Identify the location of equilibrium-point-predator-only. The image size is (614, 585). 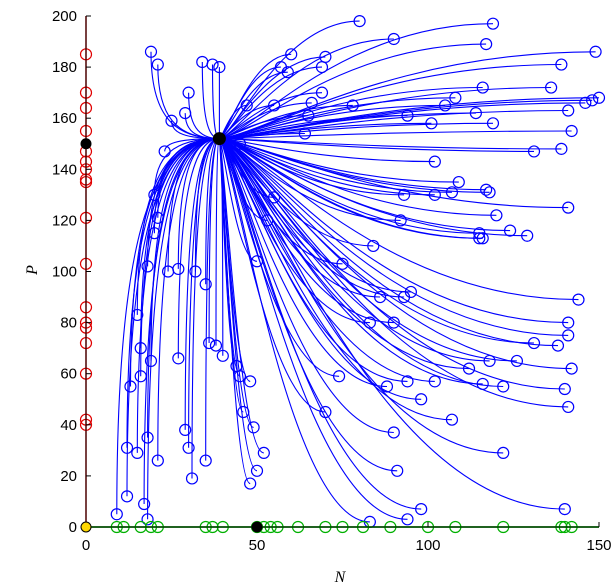
(86, 144).